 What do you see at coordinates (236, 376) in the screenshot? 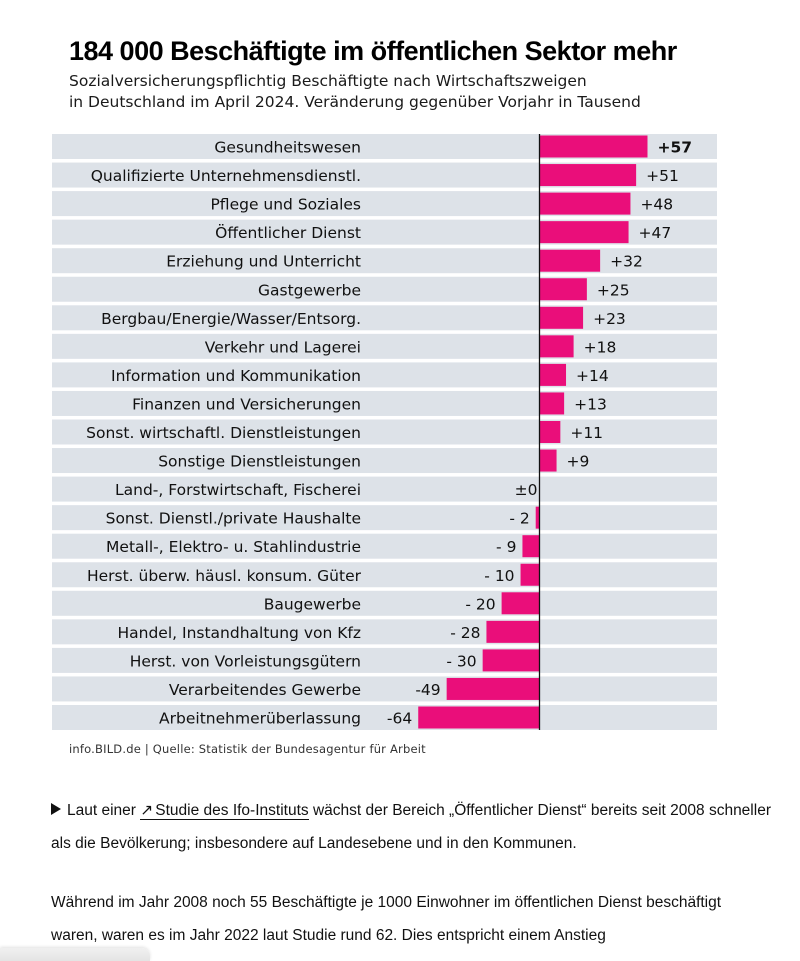
I see `category-label: Information und Kommunikation` at bounding box center [236, 376].